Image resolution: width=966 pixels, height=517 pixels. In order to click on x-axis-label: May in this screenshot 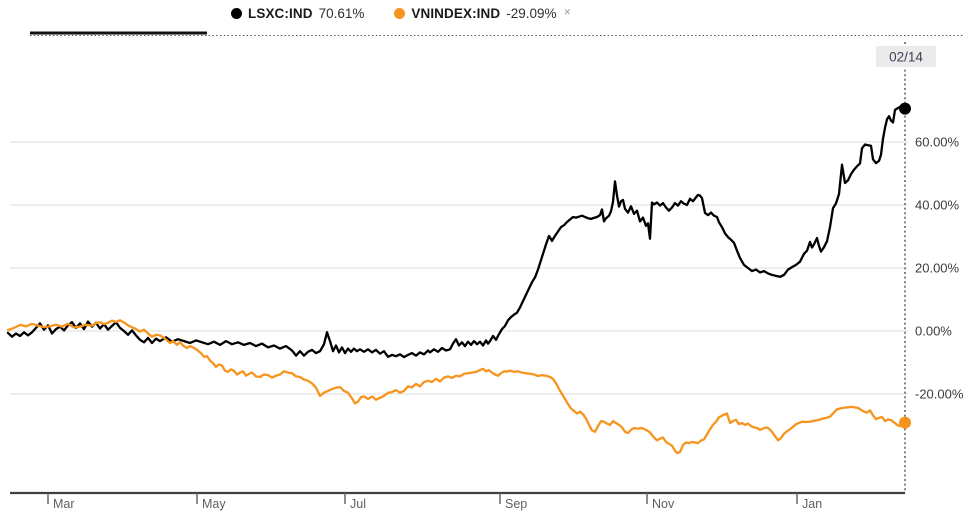, I will do `click(214, 504)`.